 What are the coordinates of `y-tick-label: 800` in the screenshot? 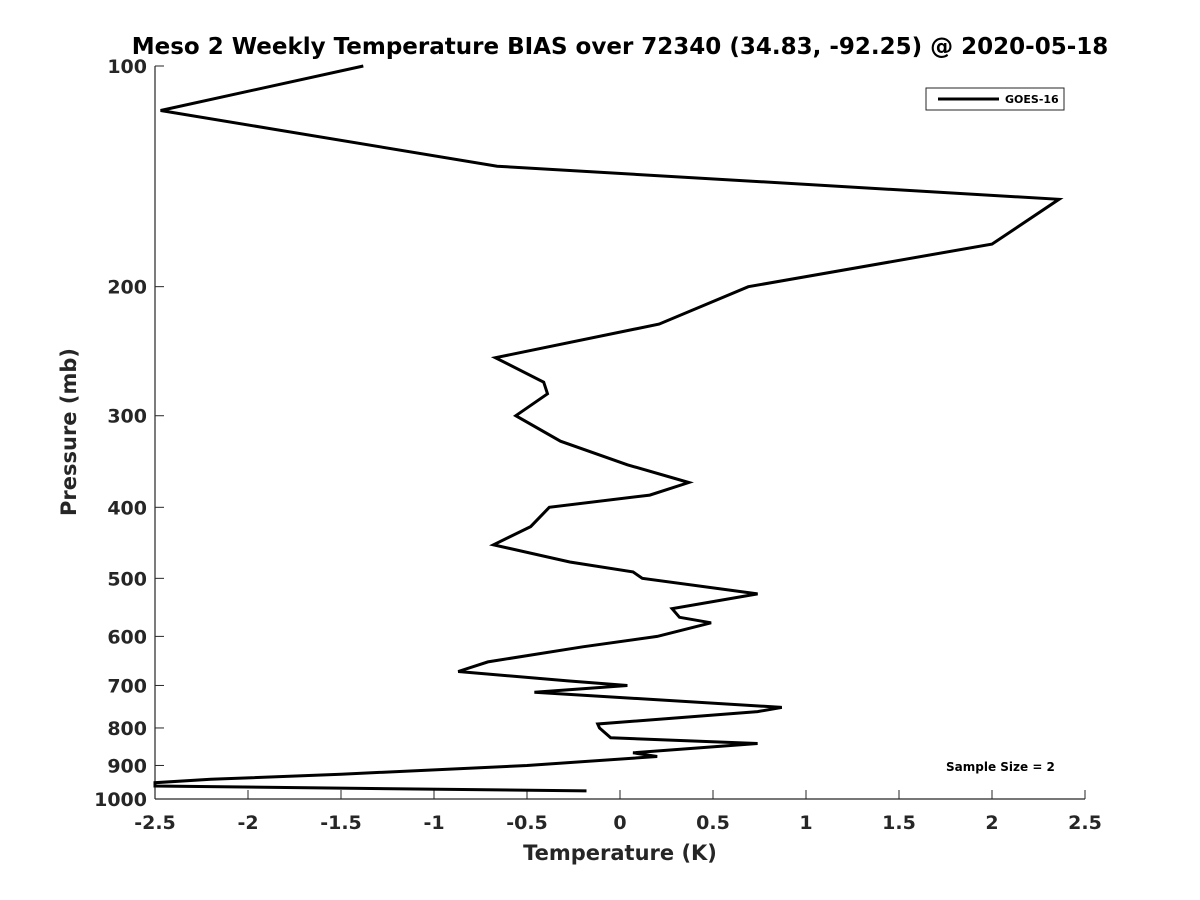 It's located at (127, 729).